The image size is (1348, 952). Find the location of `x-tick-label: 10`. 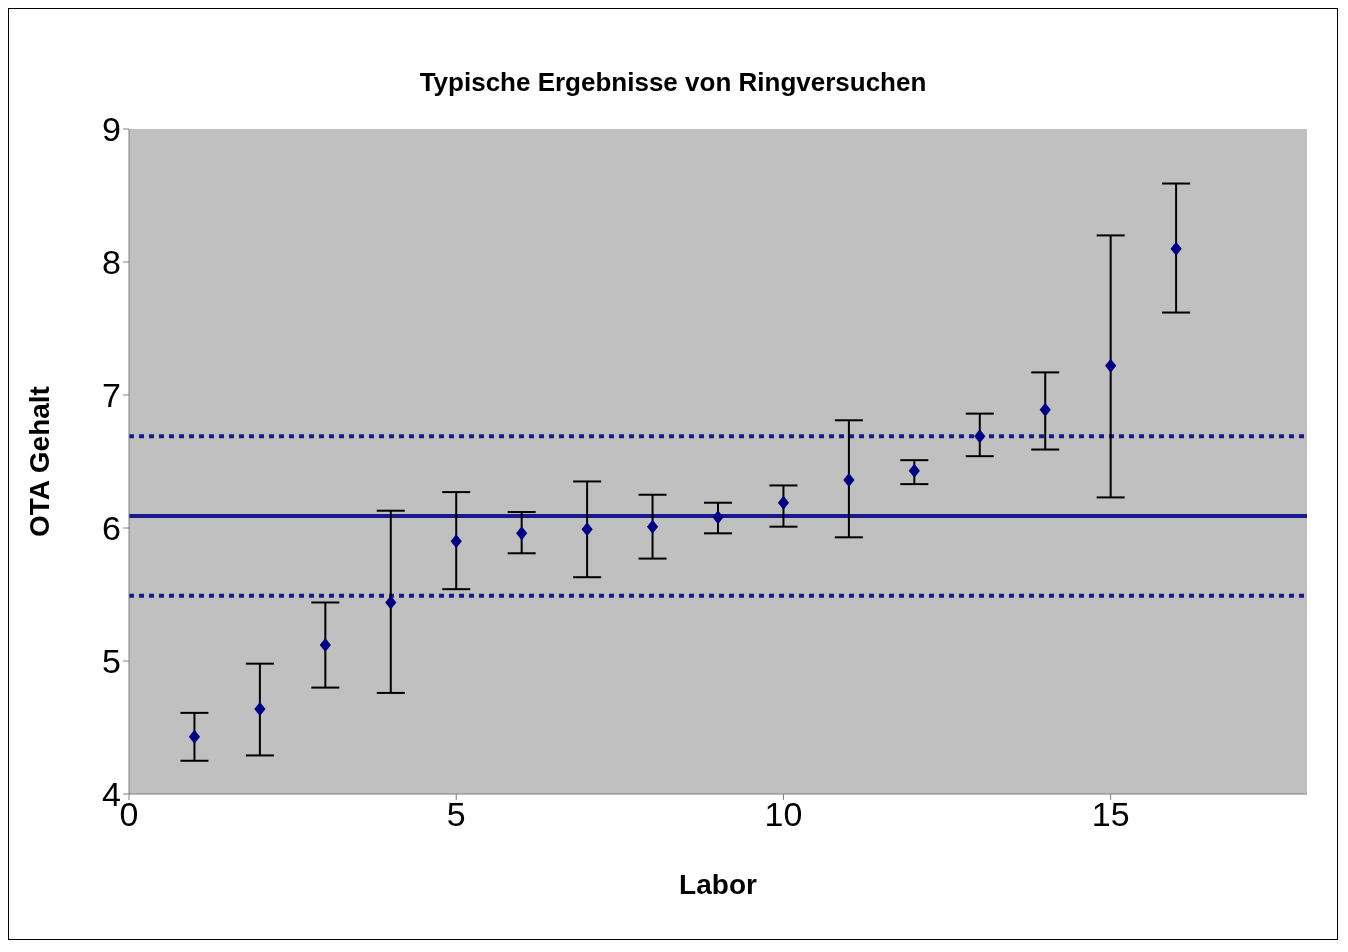

x-tick-label: 10 is located at coordinates (783, 814).